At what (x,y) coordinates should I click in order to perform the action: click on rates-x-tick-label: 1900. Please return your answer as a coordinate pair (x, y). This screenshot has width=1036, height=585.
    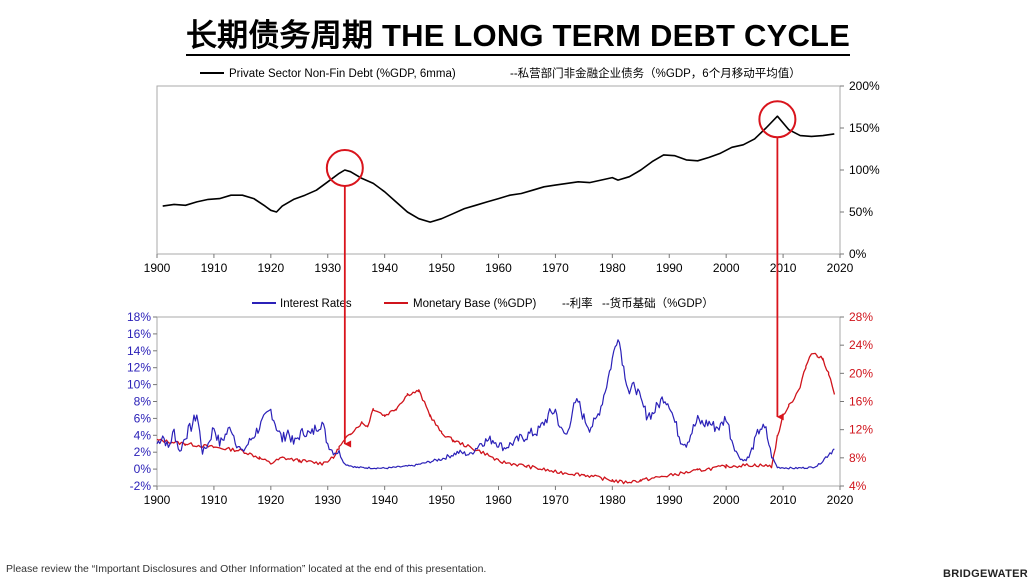
    Looking at the image, I should click on (157, 500).